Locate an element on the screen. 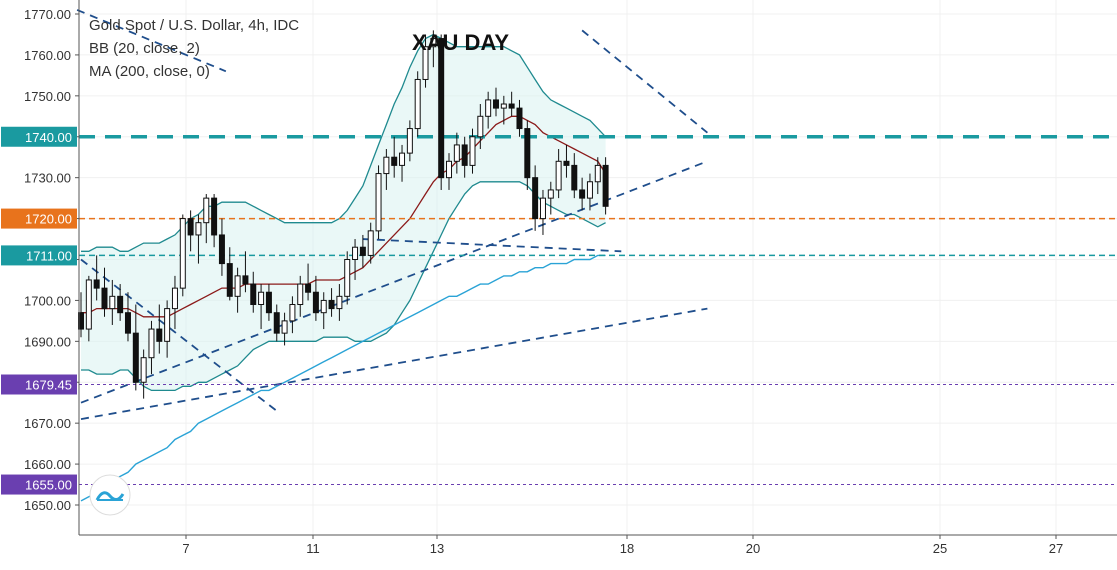  x-tick-label: 27 is located at coordinates (1056, 548).